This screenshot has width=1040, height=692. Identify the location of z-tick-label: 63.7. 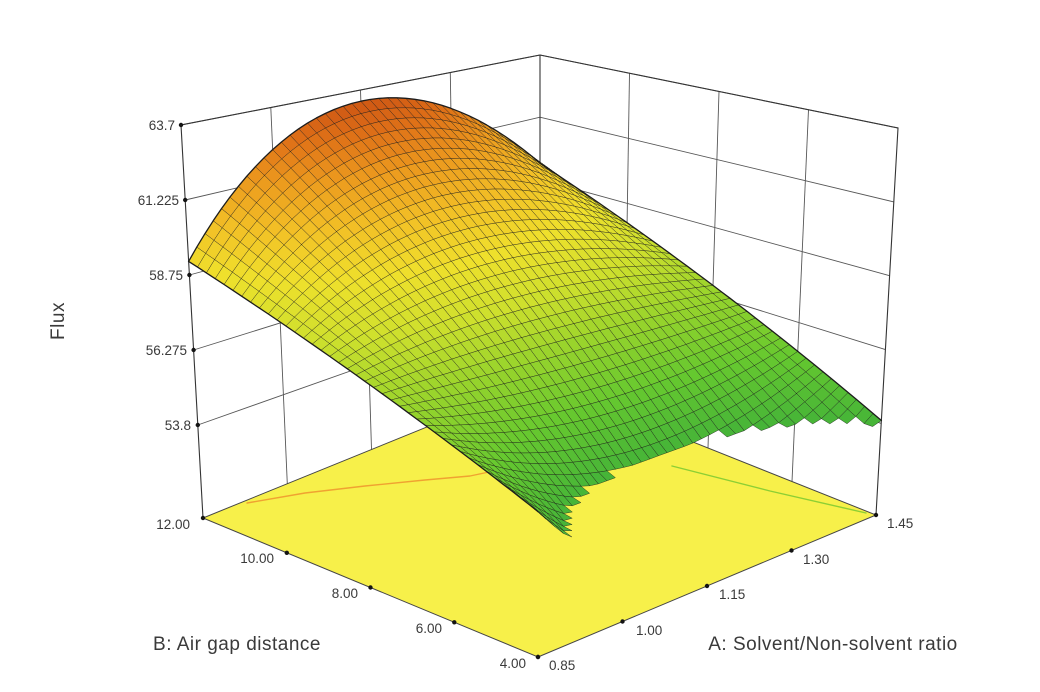
(162, 125).